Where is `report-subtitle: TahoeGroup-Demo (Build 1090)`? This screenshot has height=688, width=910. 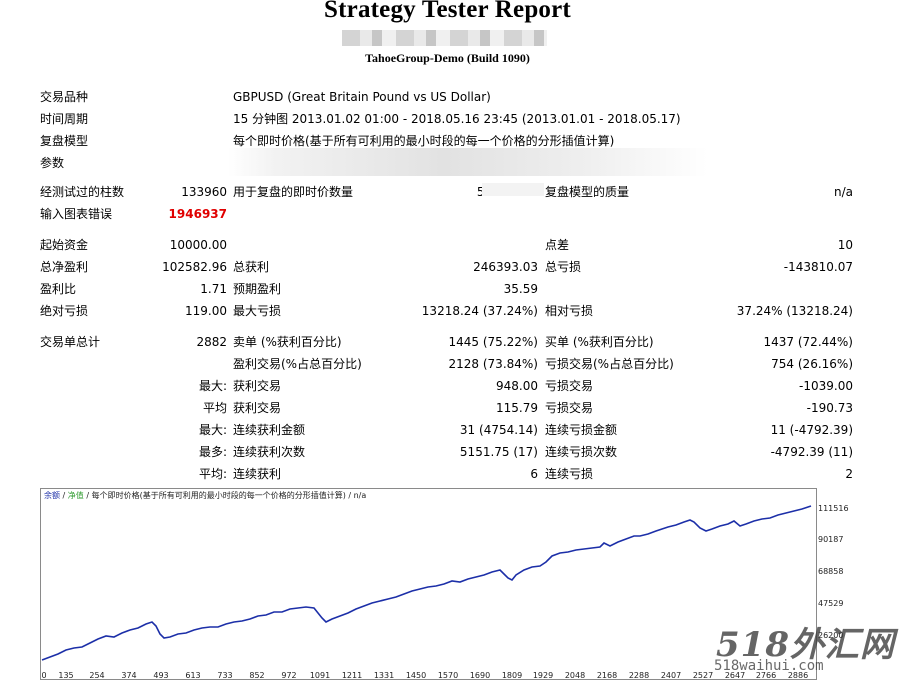 report-subtitle: TahoeGroup-Demo (Build 1090) is located at coordinates (447, 58).